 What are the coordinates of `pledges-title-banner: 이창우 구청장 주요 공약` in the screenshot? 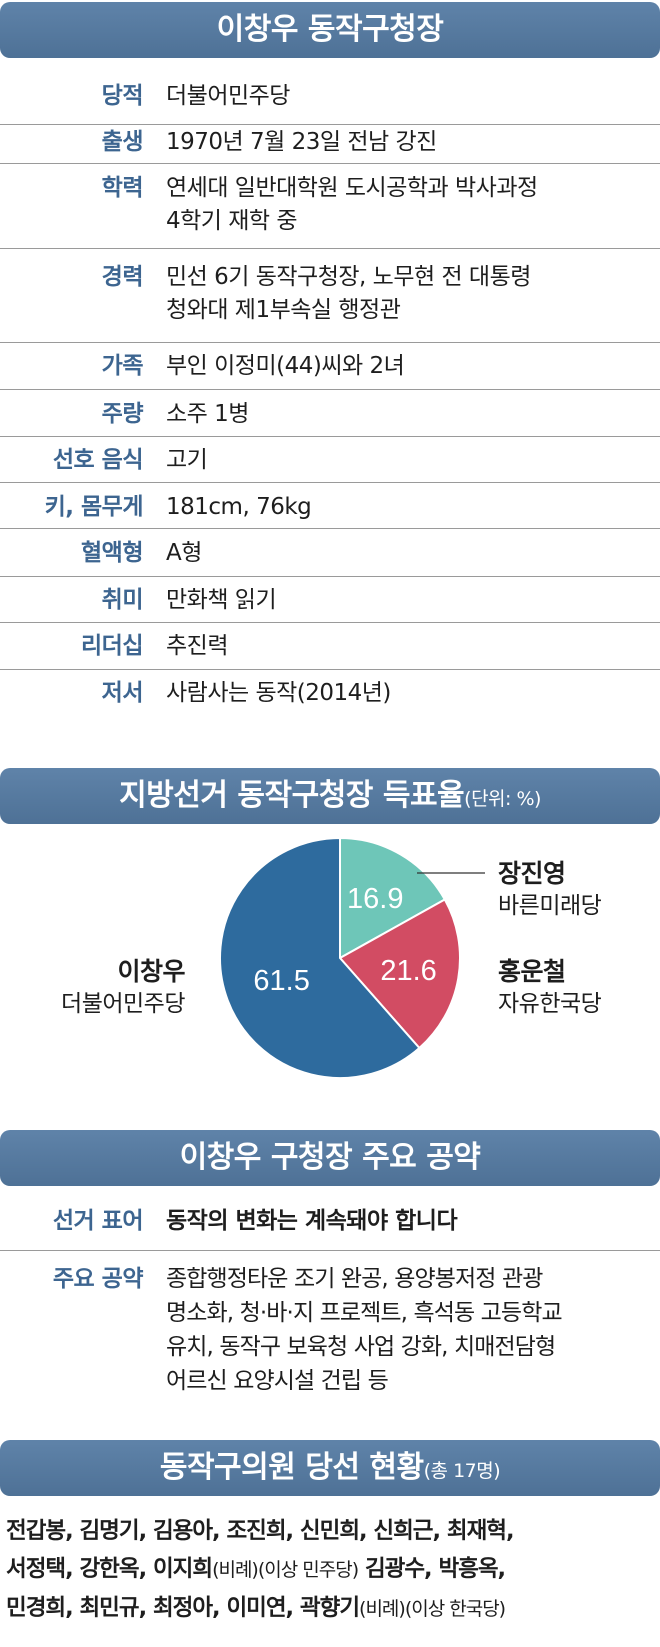 It's located at (330, 1158).